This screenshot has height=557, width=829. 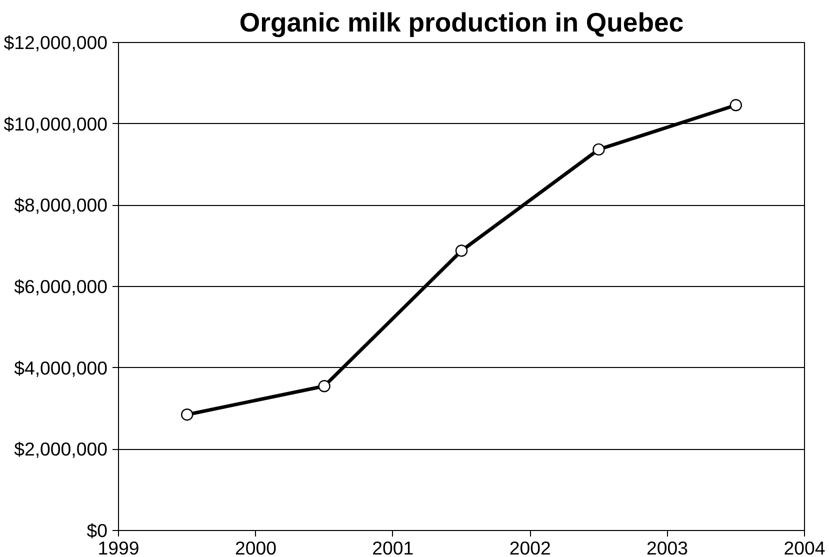 I want to click on x-tick-label: 2003, so click(x=667, y=547).